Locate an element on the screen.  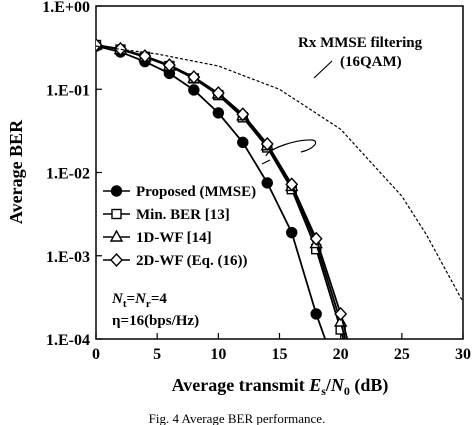
y-tick-label: 1.E-01 is located at coordinates (68, 90).